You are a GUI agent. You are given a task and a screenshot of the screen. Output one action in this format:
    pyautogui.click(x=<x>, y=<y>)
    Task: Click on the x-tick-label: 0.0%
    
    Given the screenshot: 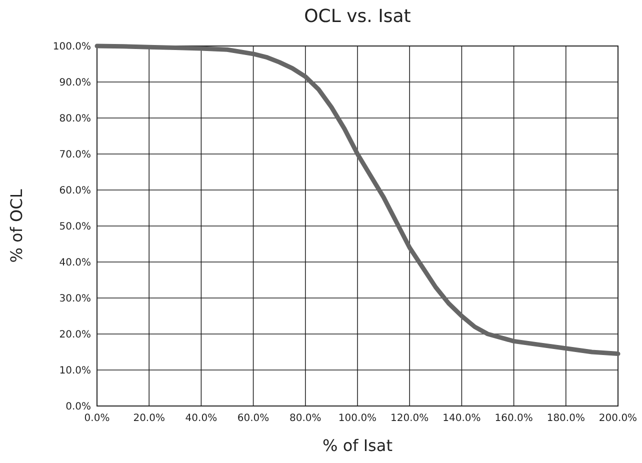 What is the action you would take?
    pyautogui.click(x=97, y=418)
    